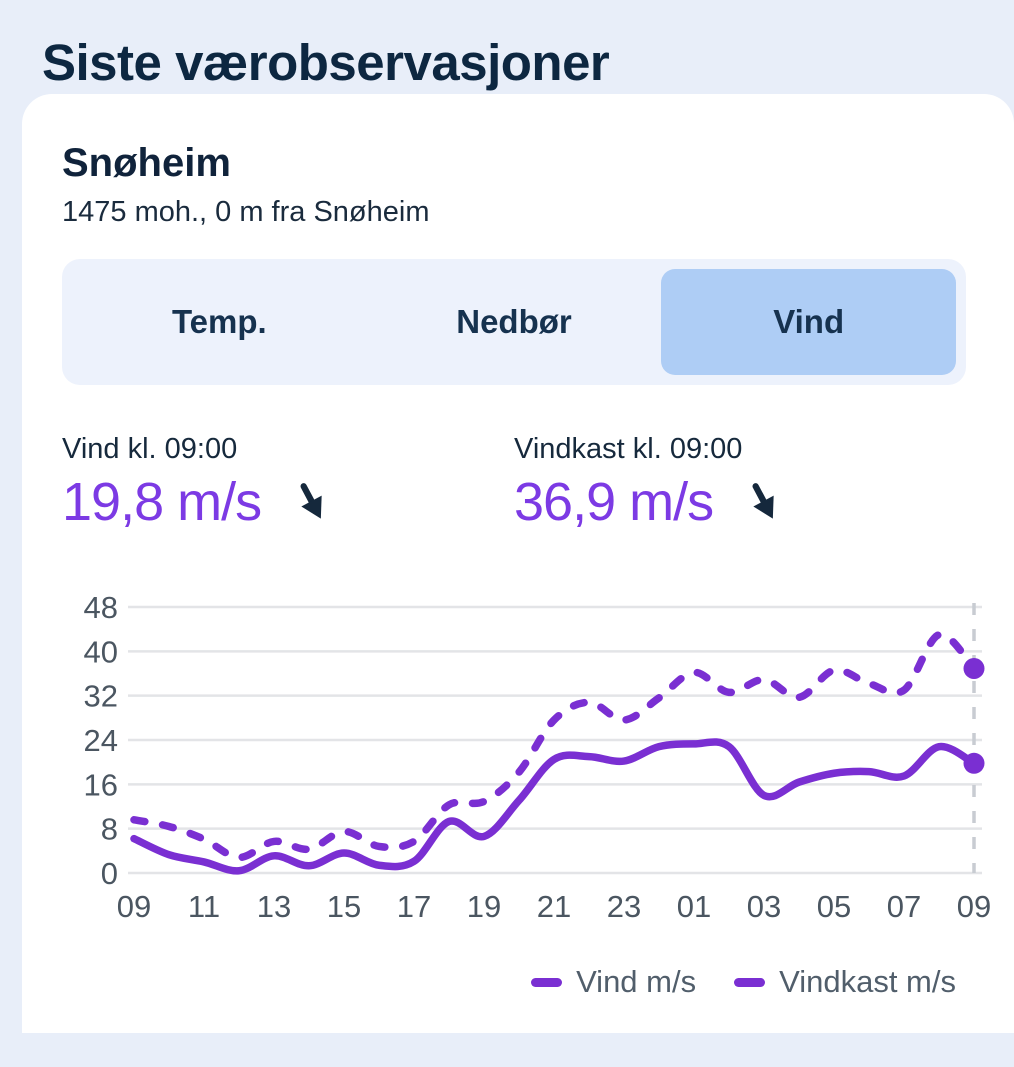 This screenshot has width=1014, height=1067. I want to click on legend-item-vindkast: Vindkast m/s, so click(845, 982).